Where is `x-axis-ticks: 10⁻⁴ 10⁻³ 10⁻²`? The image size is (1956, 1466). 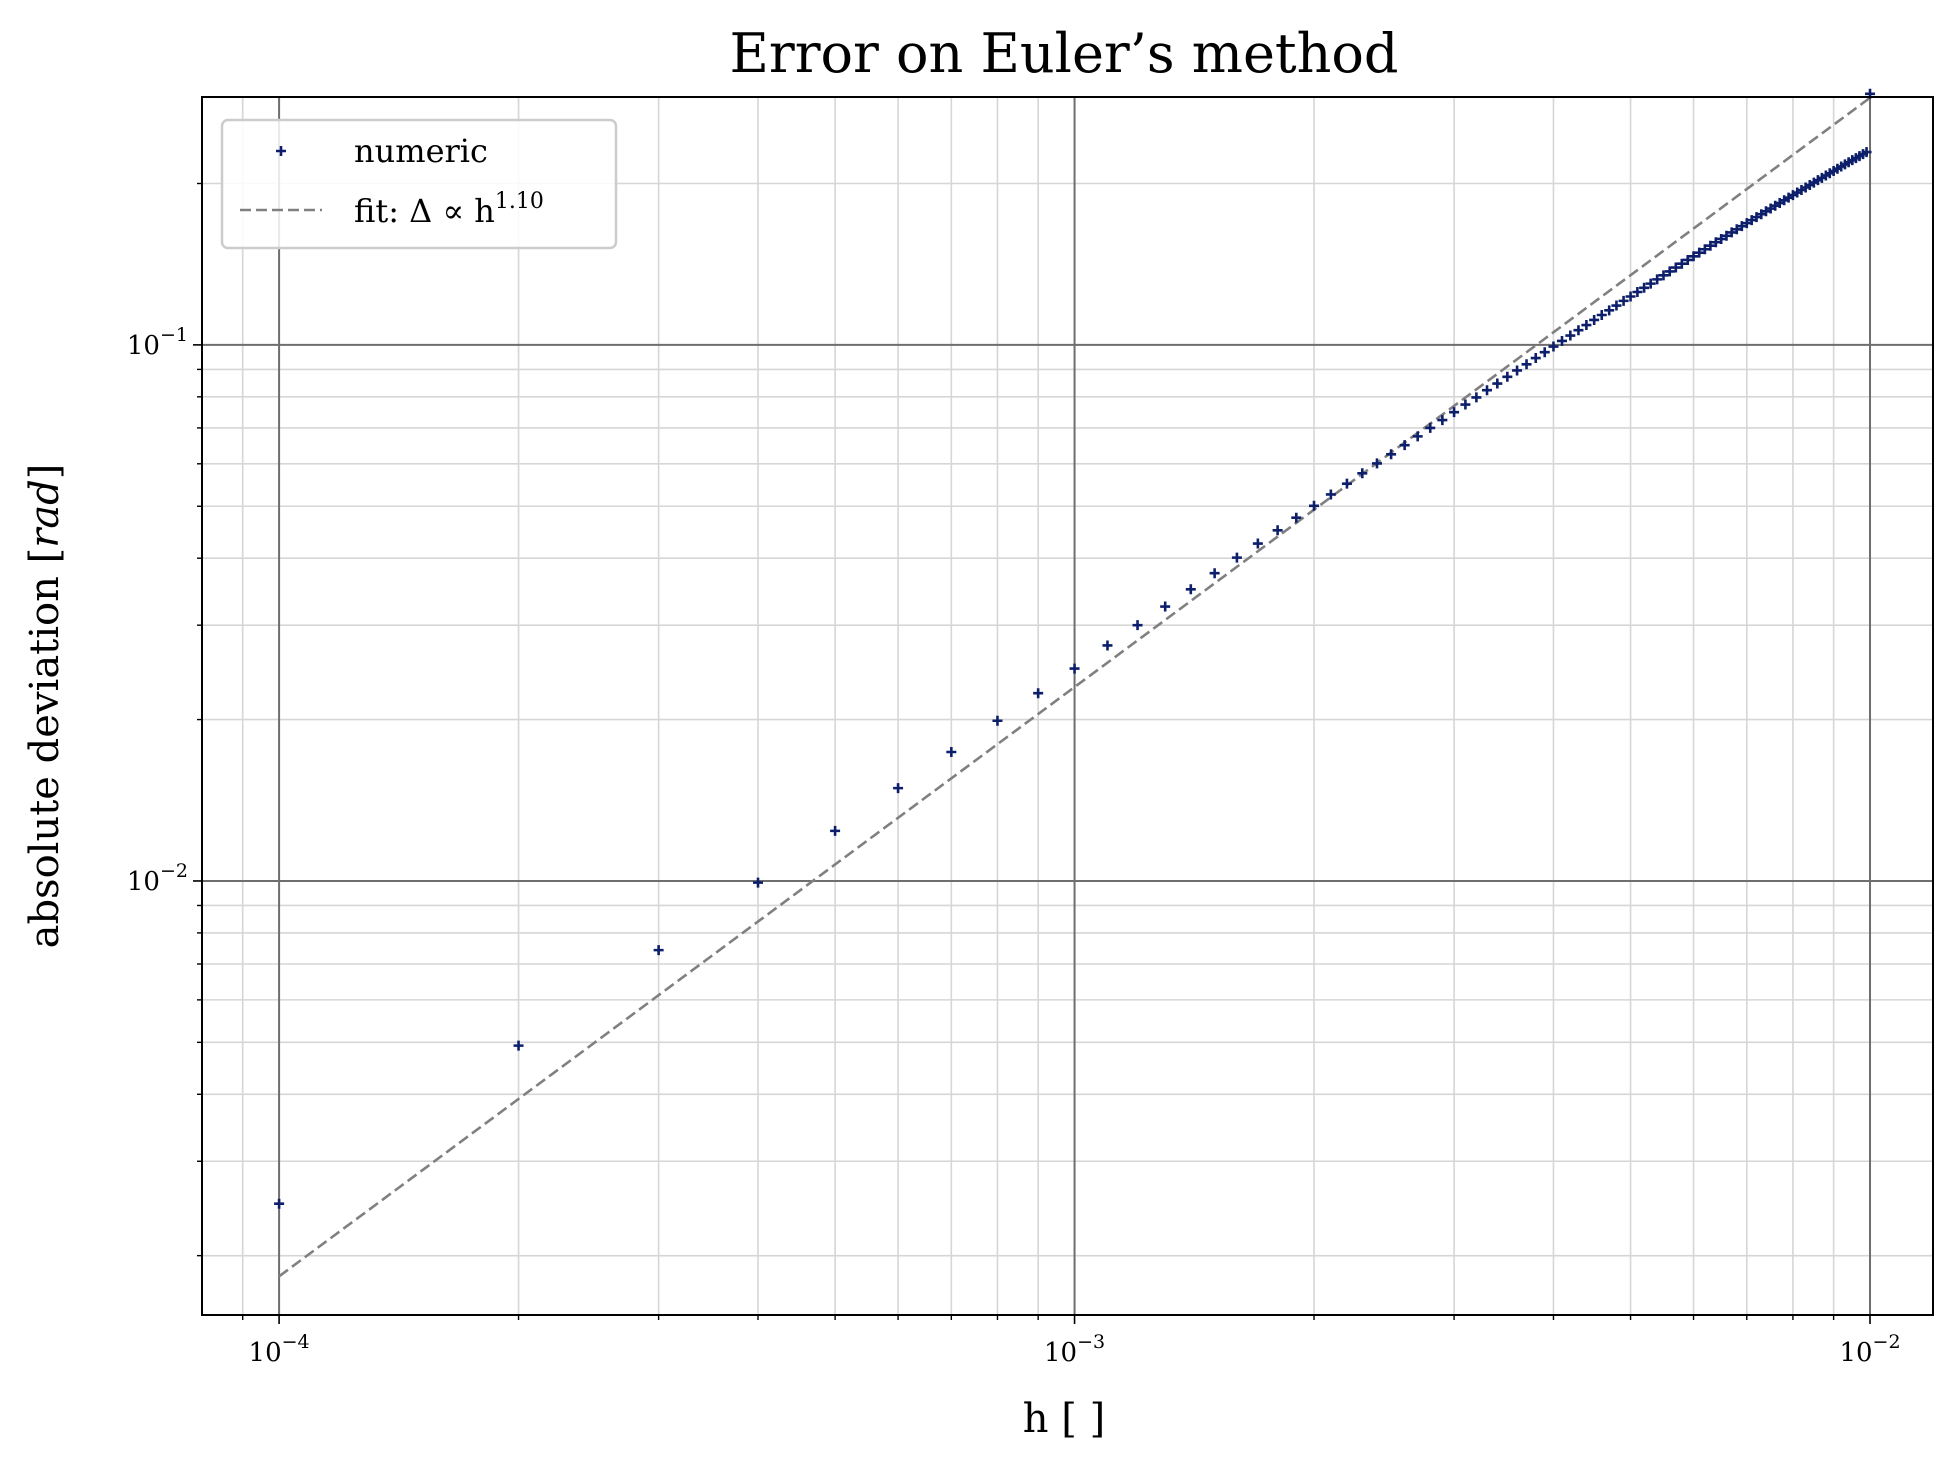
x-axis-ticks: 10⁻⁴ 10⁻³ 10⁻² is located at coordinates (1071, 1341).